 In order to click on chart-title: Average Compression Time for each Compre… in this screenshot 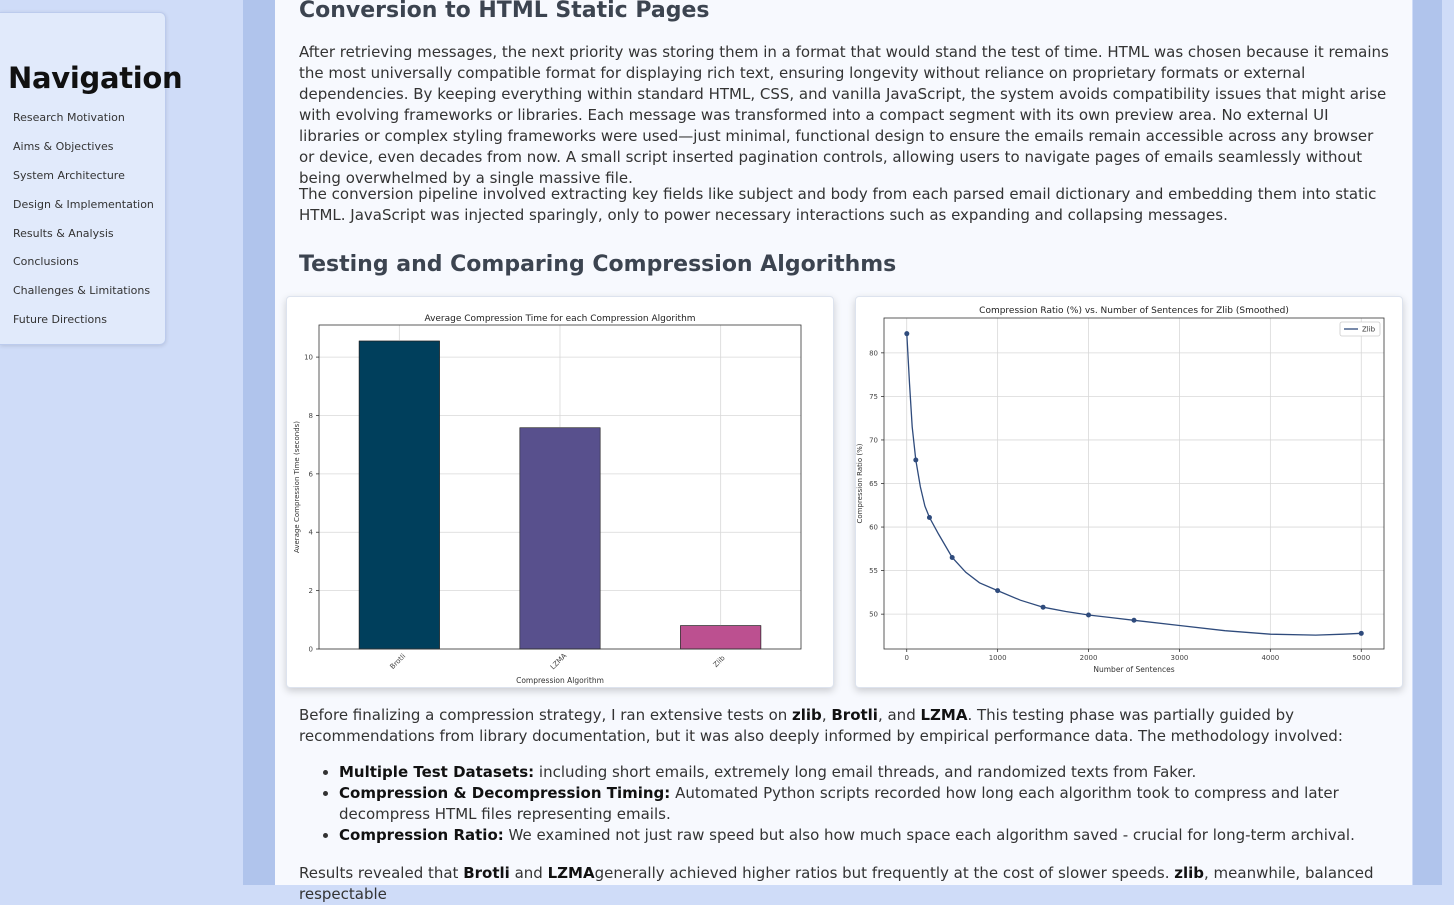, I will do `click(559, 319)`.